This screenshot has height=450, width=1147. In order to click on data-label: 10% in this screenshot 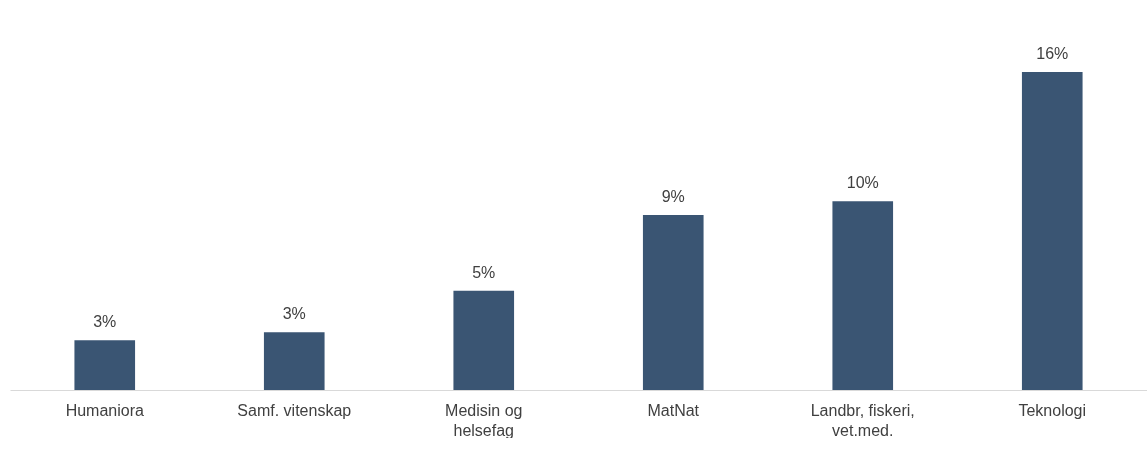, I will do `click(862, 183)`.